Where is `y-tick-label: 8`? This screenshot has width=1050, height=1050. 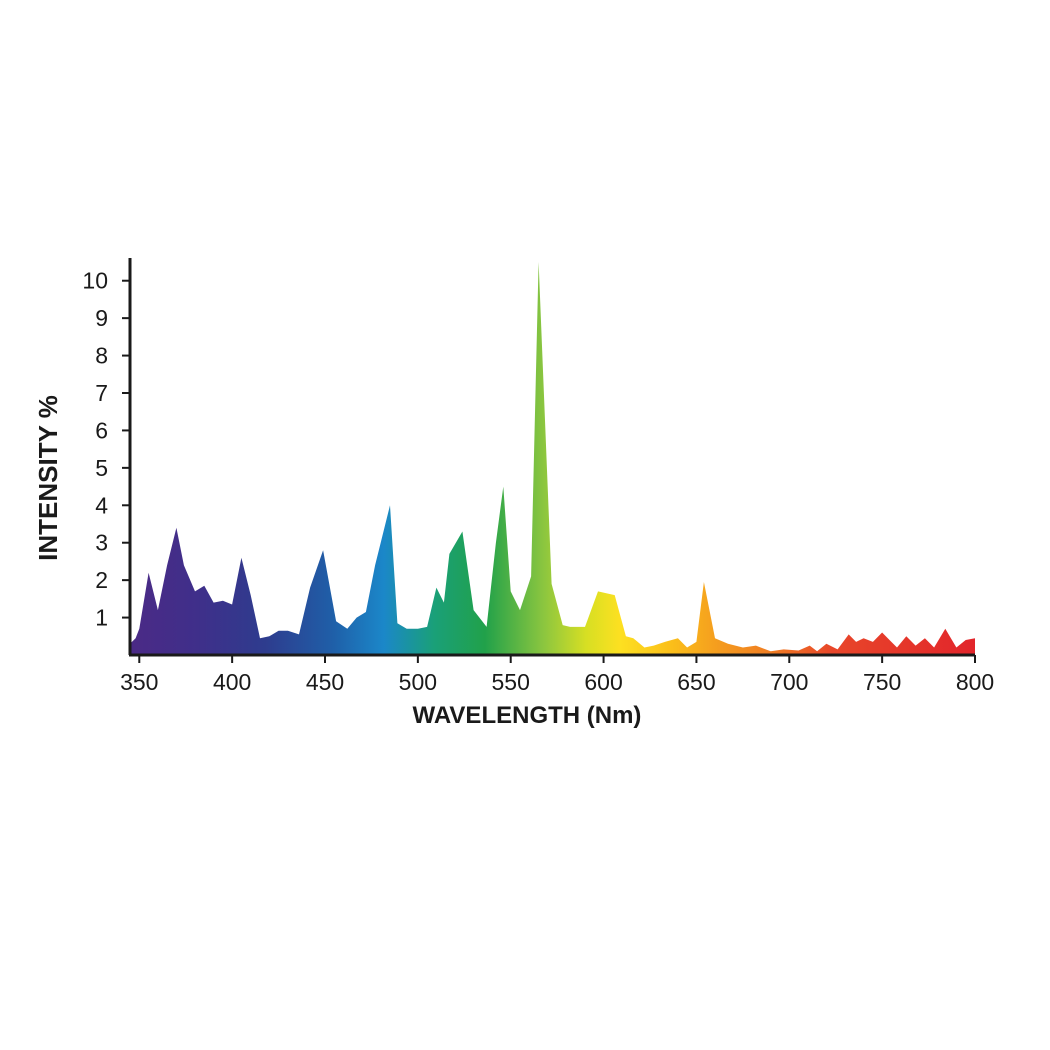
y-tick-label: 8 is located at coordinates (101, 356).